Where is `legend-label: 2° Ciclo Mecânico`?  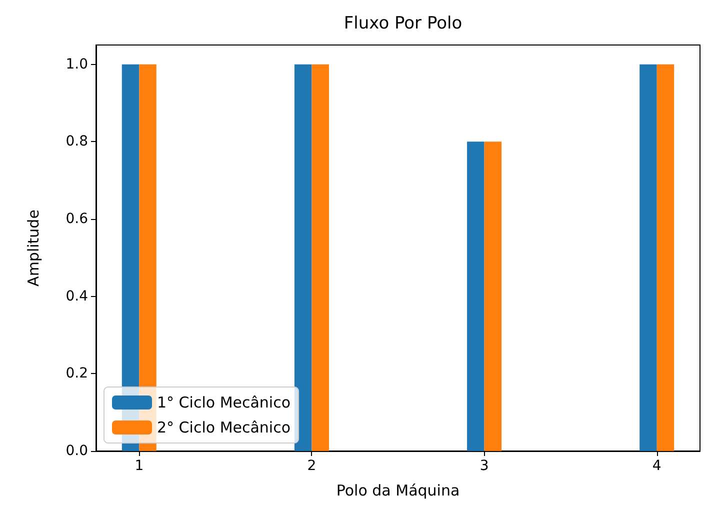 legend-label: 2° Ciclo Mecânico is located at coordinates (224, 427).